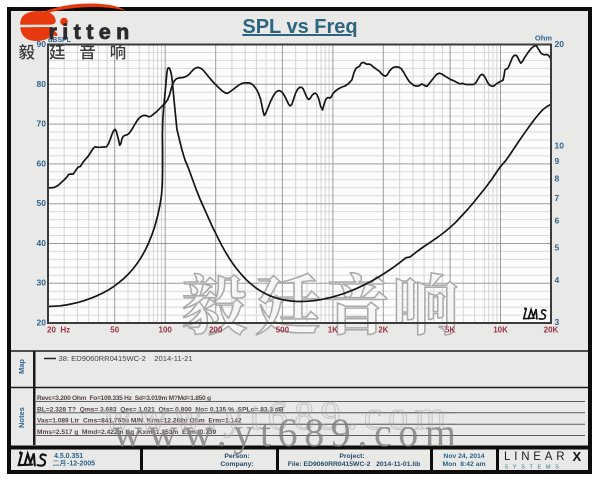 The width and height of the screenshot is (600, 480). Describe the element at coordinates (283, 330) in the screenshot. I see `svg-text: 500` at that location.